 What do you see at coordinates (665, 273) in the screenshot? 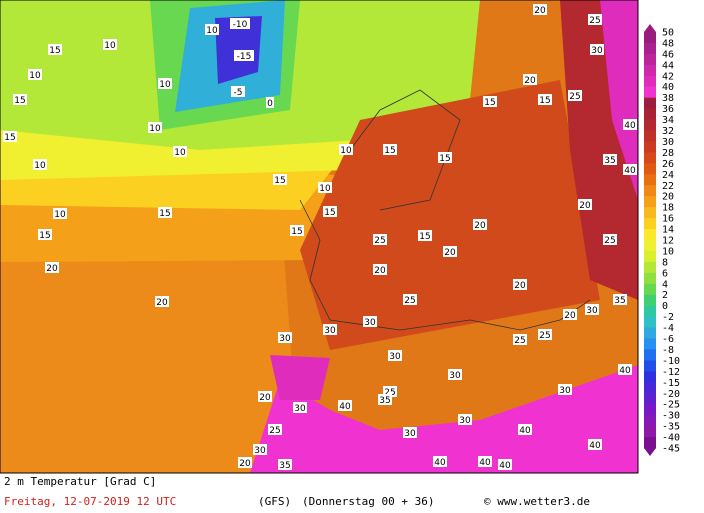
I see `legend-label: 6` at bounding box center [665, 273].